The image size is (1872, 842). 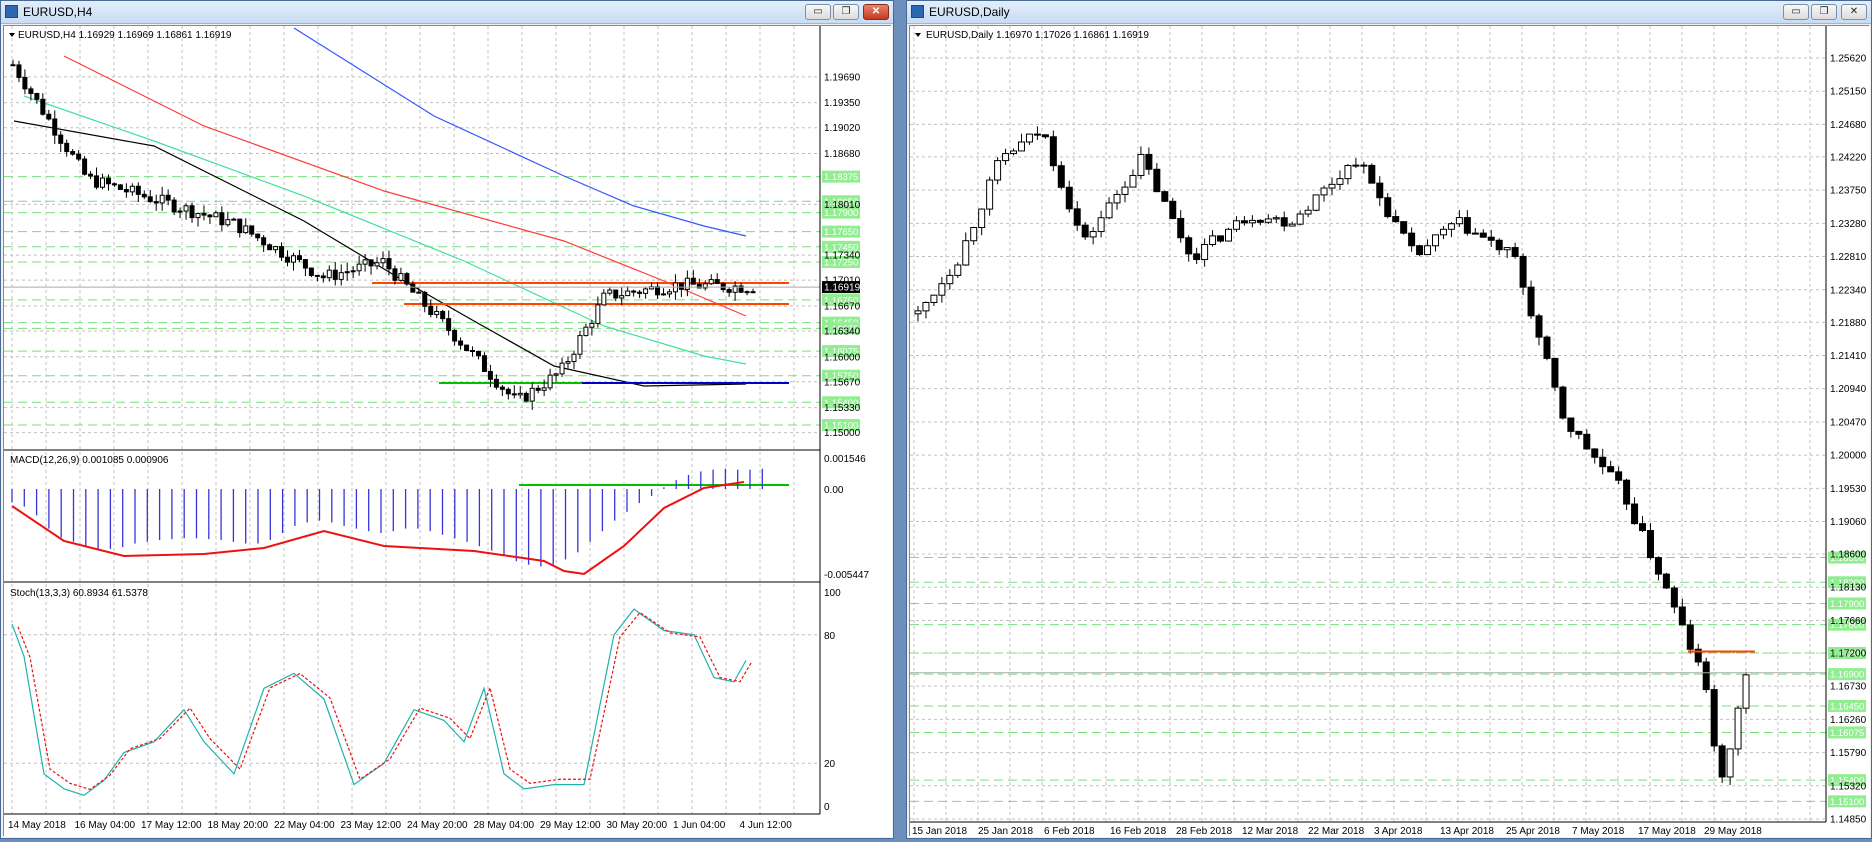 What do you see at coordinates (841, 213) in the screenshot?
I see `h4-level-label: 1.17900` at bounding box center [841, 213].